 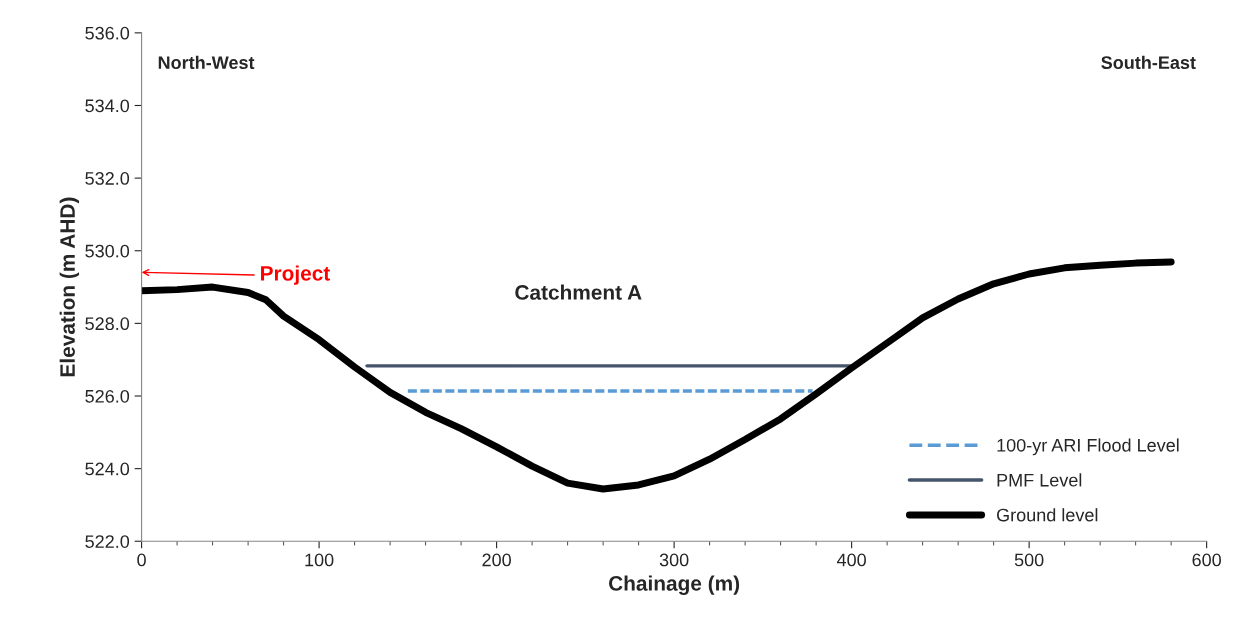 What do you see at coordinates (107, 324) in the screenshot?
I see `y-tick-label: 528.0` at bounding box center [107, 324].